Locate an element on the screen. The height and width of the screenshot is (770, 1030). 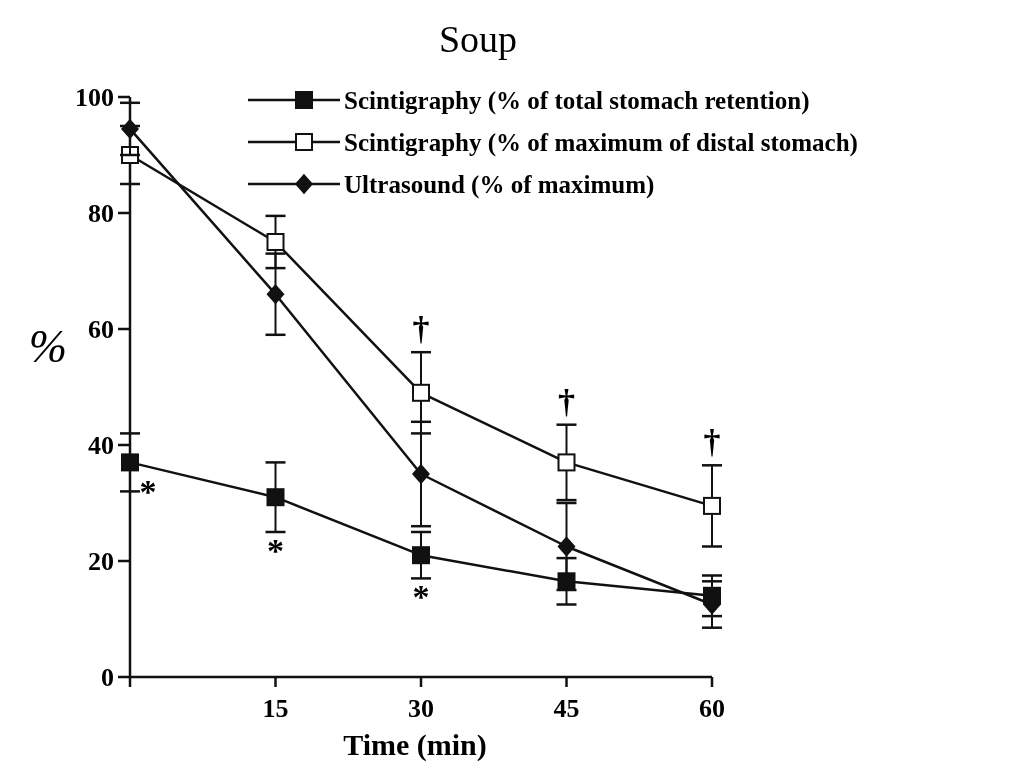
legend-label: Scintigraphy (% of maximum of distal stomach) is located at coordinates (601, 143).